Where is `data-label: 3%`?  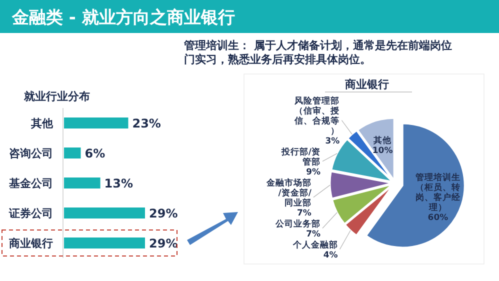
data-label: 3% is located at coordinates (332, 141).